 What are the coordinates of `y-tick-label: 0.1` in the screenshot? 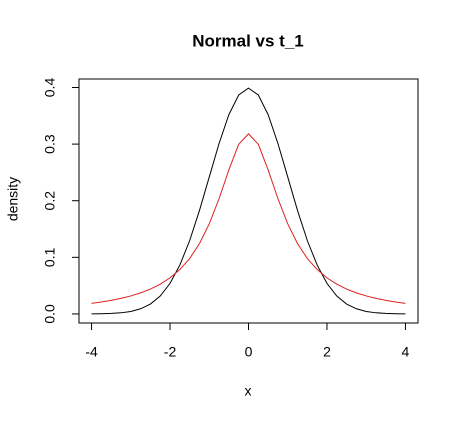 It's located at (50, 257).